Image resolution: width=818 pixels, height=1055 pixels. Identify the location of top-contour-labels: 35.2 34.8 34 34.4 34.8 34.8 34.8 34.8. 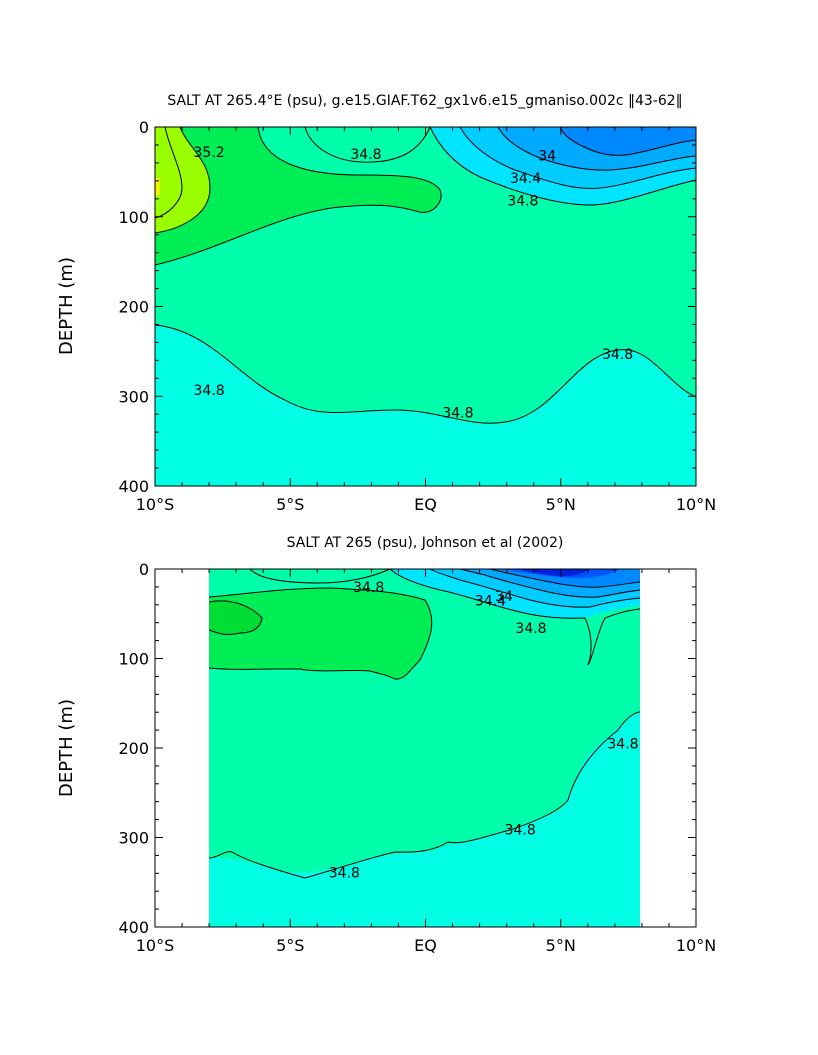
(414, 283).